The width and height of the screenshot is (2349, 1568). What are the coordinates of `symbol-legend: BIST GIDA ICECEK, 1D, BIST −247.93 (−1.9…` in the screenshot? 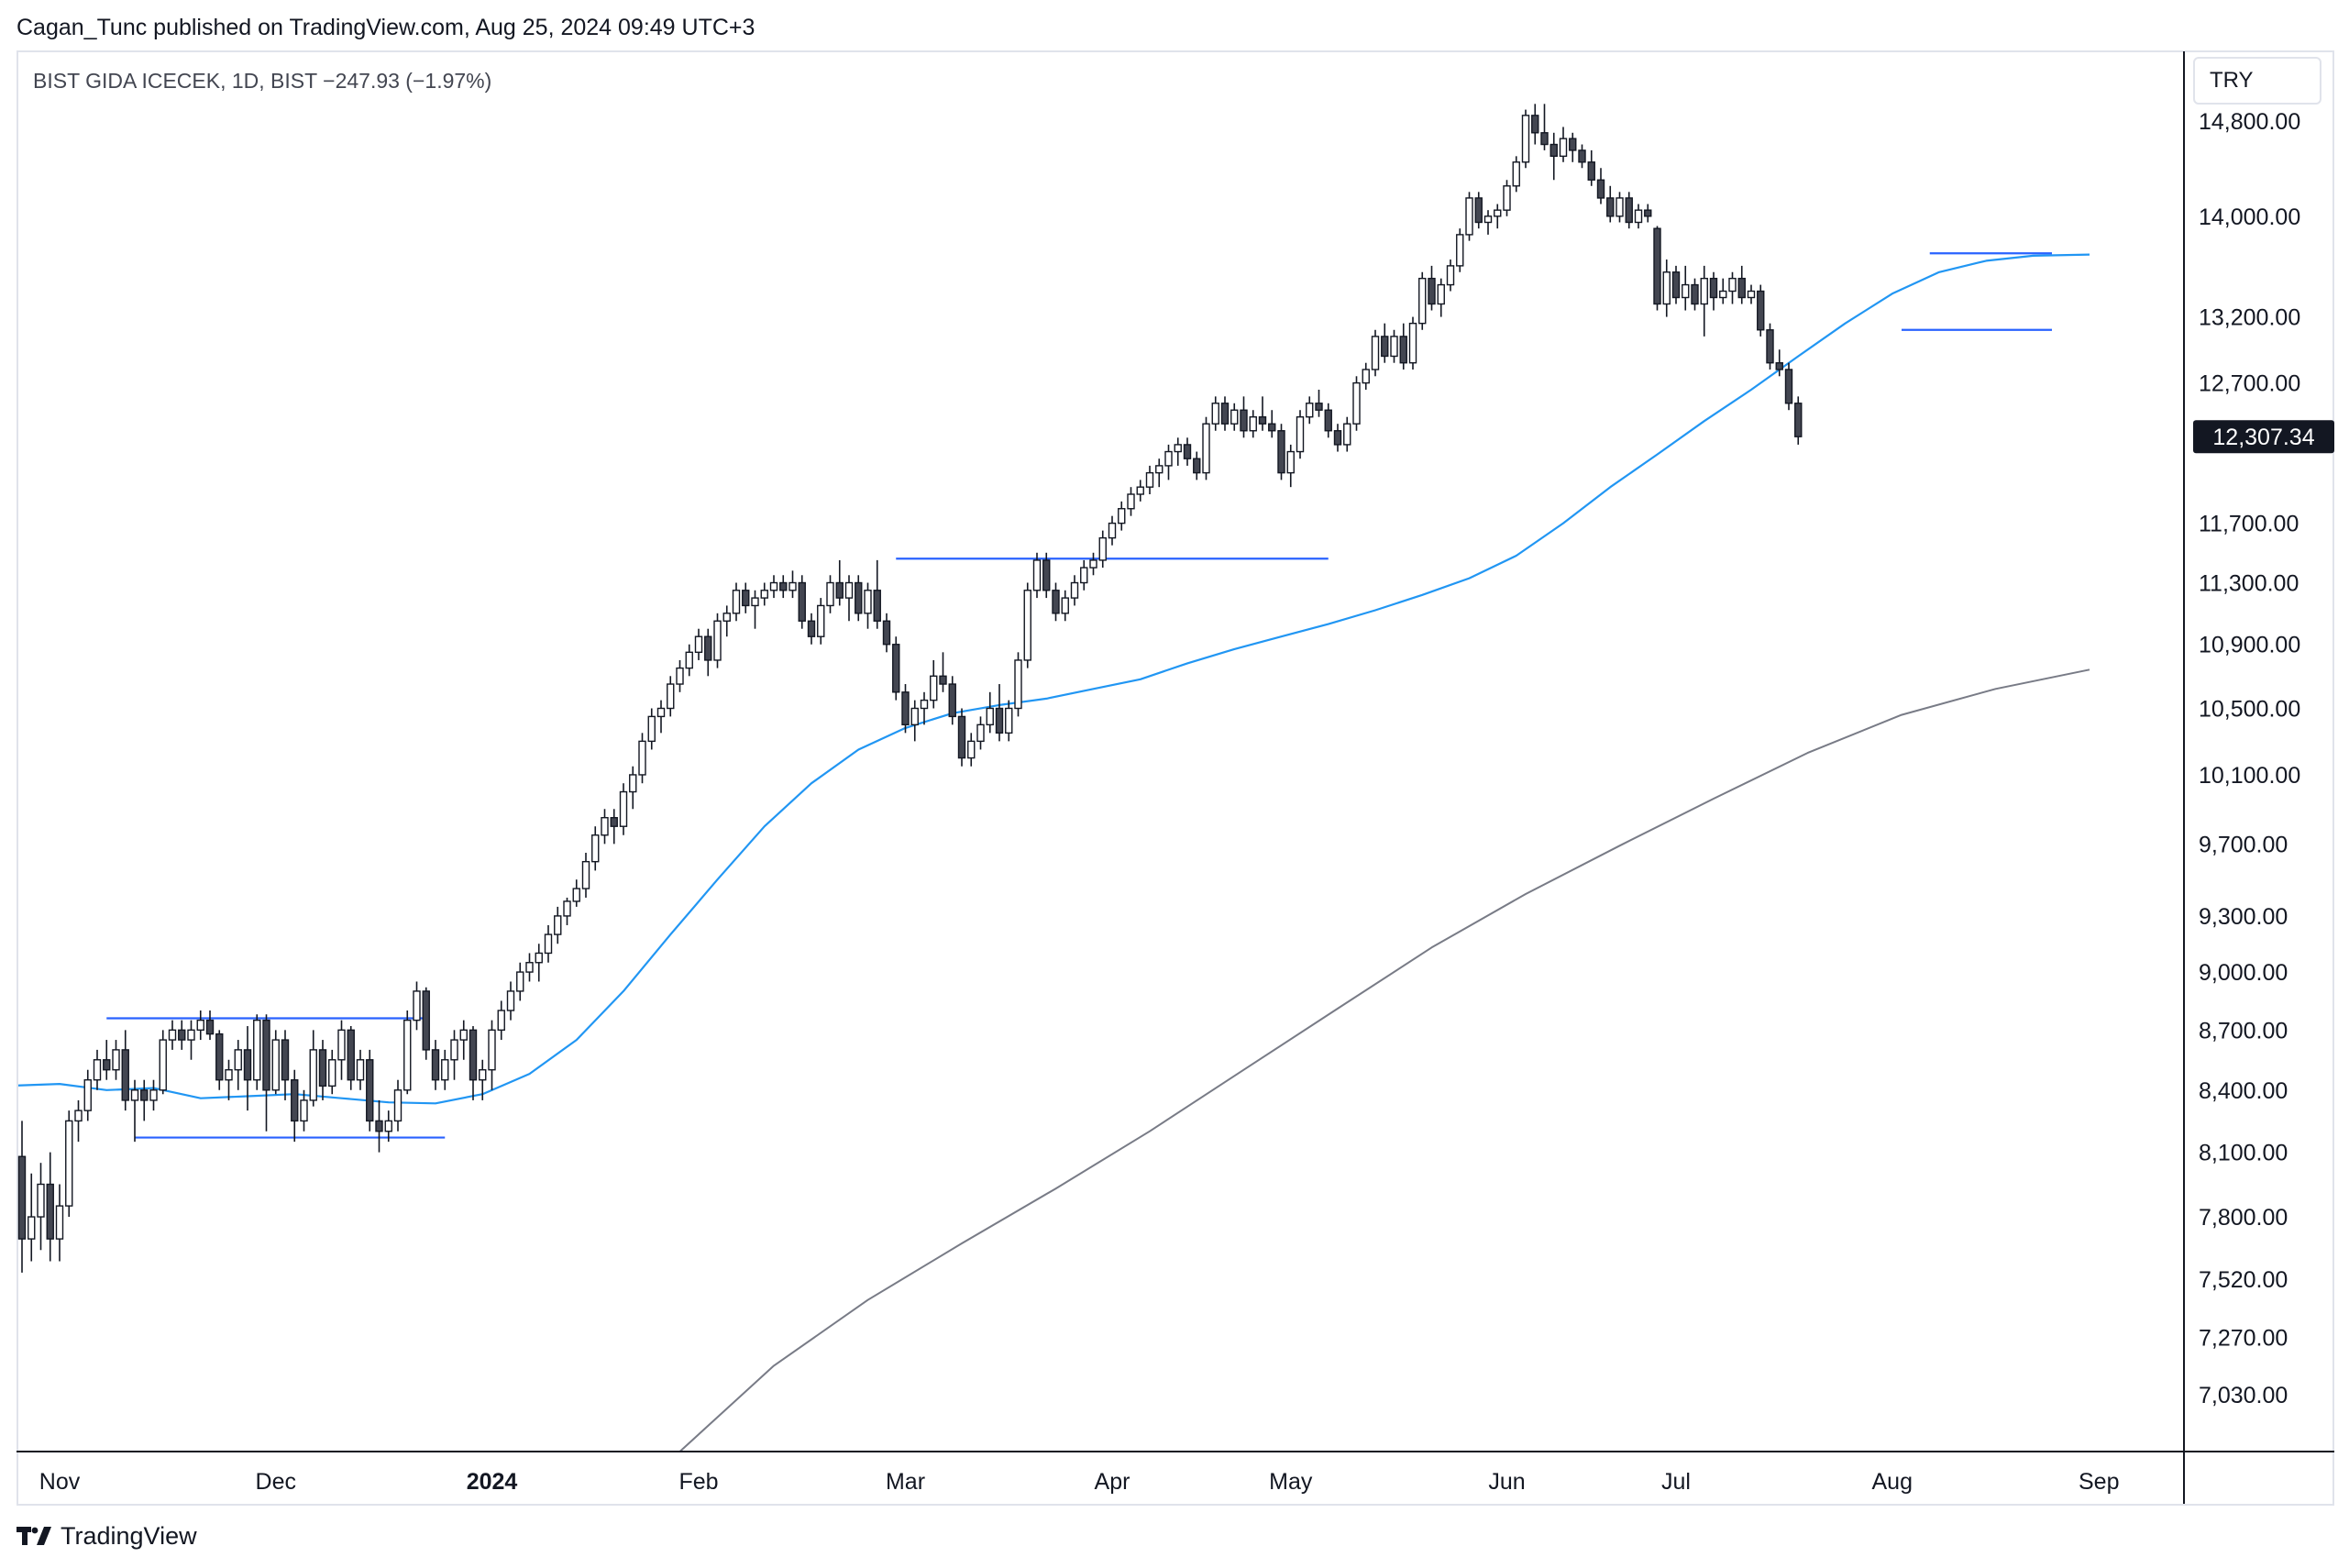 It's located at (262, 81).